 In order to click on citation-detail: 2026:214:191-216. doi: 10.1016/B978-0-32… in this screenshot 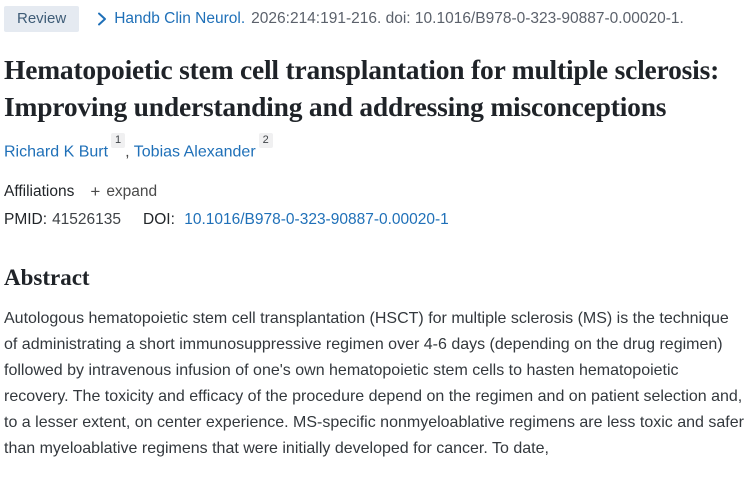, I will do `click(467, 18)`.